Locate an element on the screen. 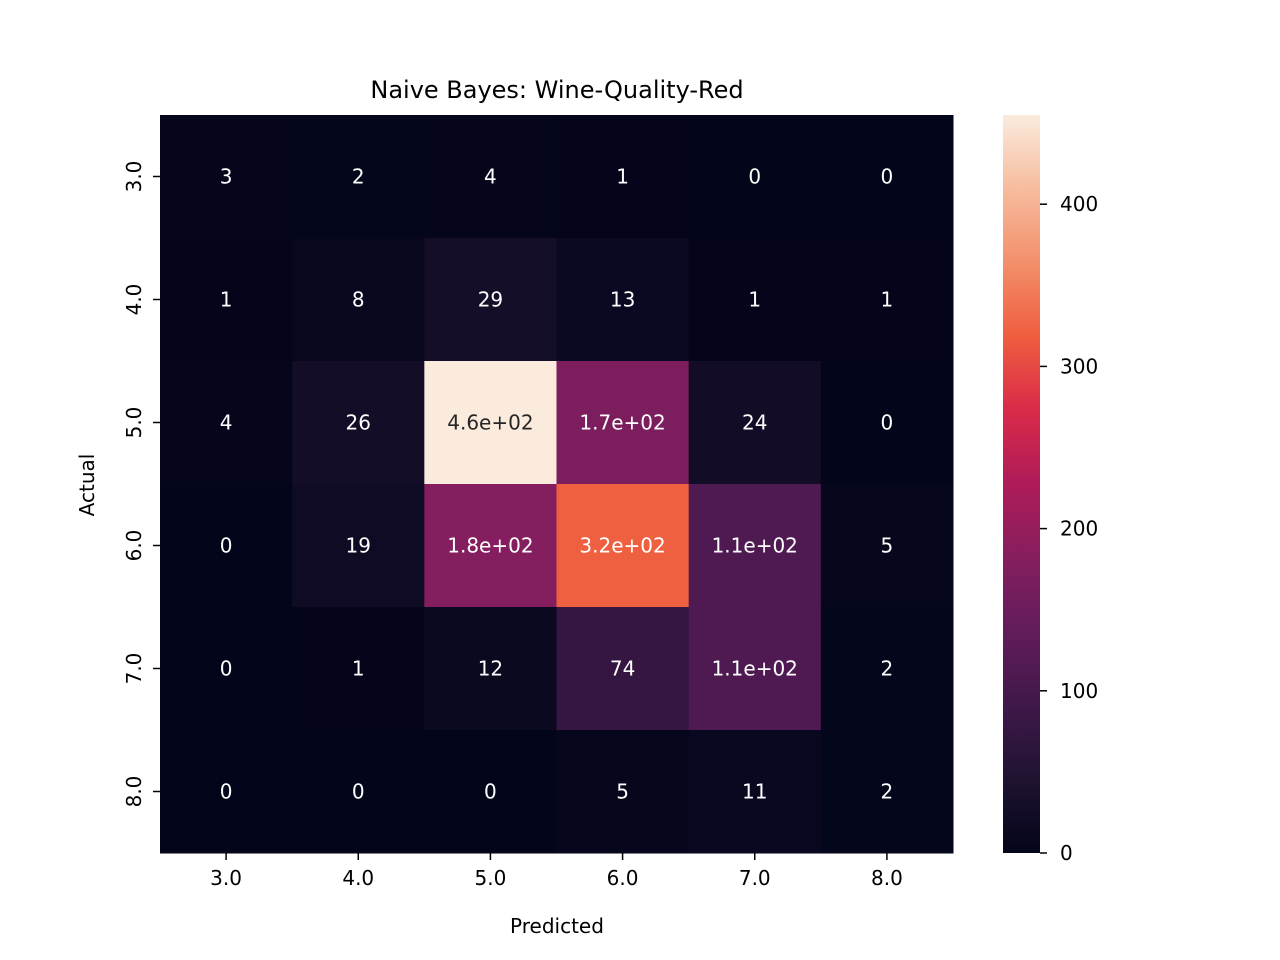 The height and width of the screenshot is (960, 1280). y-tick-label: 4.0 is located at coordinates (134, 300).